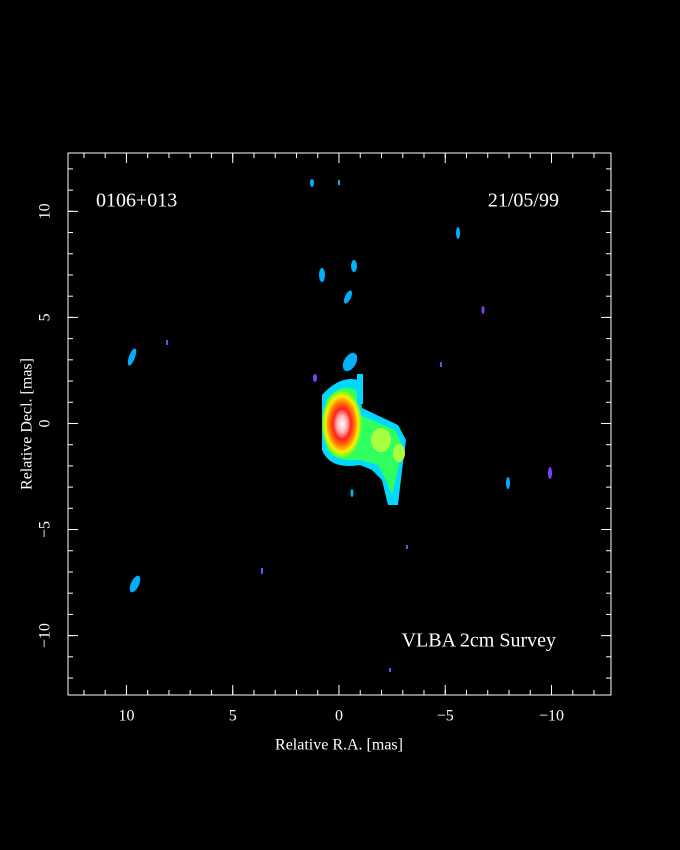 The height and width of the screenshot is (850, 680). Describe the element at coordinates (339, 716) in the screenshot. I see `x-tick-label: 0` at that location.